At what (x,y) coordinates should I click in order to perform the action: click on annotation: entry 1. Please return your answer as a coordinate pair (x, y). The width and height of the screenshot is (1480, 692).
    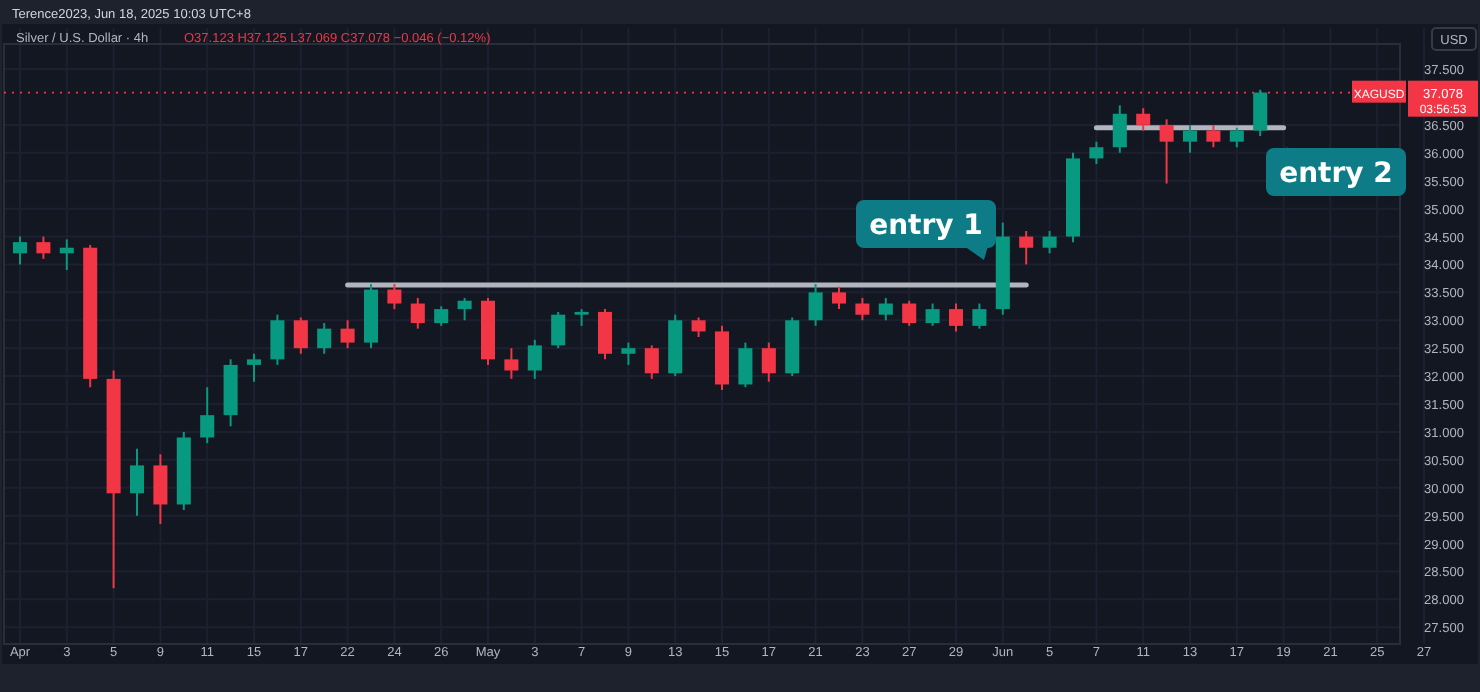
    Looking at the image, I should click on (926, 226).